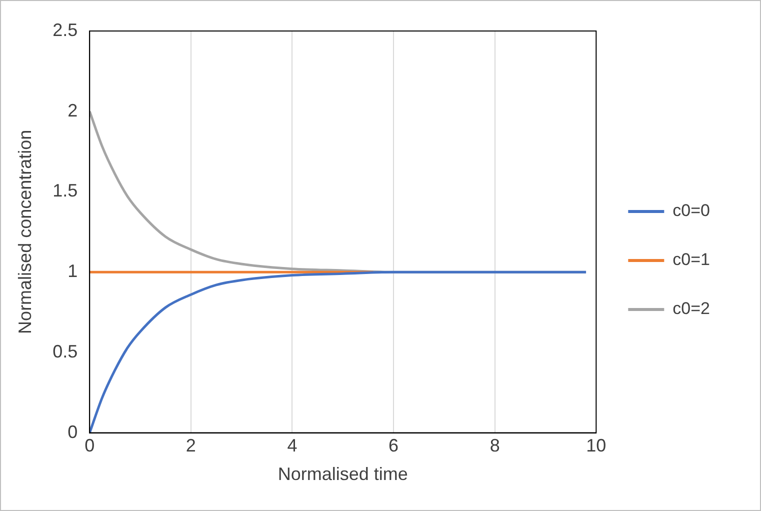 This screenshot has height=511, width=761. What do you see at coordinates (596, 446) in the screenshot?
I see `x-tick-label: 10` at bounding box center [596, 446].